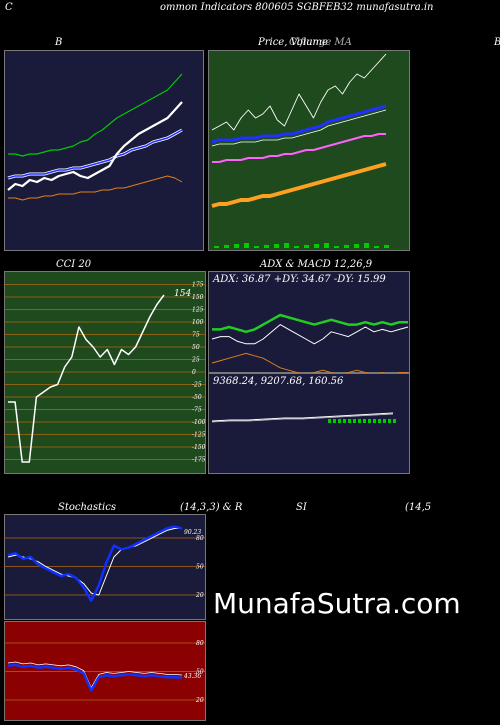 Image resolution: width=500 pixels, height=725 pixels. I want to click on stoch-title-c: SI, so click(301, 507).